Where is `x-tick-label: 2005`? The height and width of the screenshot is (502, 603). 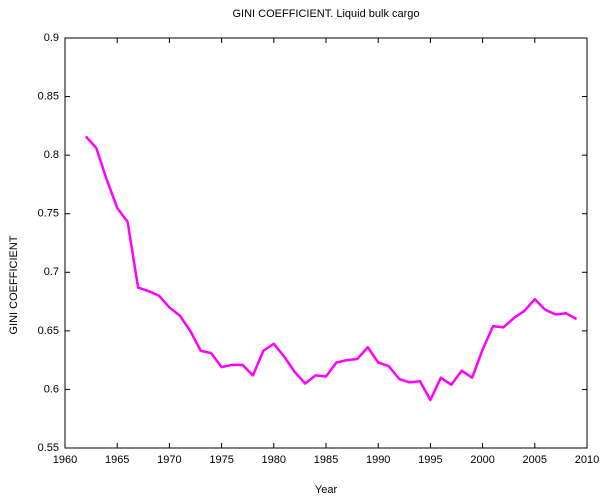
x-tick-label: 2005 is located at coordinates (535, 460).